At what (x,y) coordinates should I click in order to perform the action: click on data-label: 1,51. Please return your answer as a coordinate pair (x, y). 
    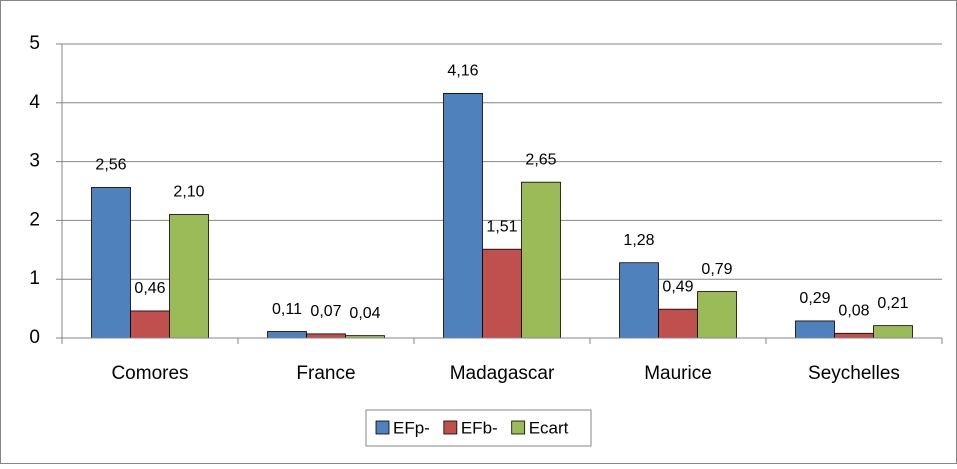
    Looking at the image, I should click on (501, 226).